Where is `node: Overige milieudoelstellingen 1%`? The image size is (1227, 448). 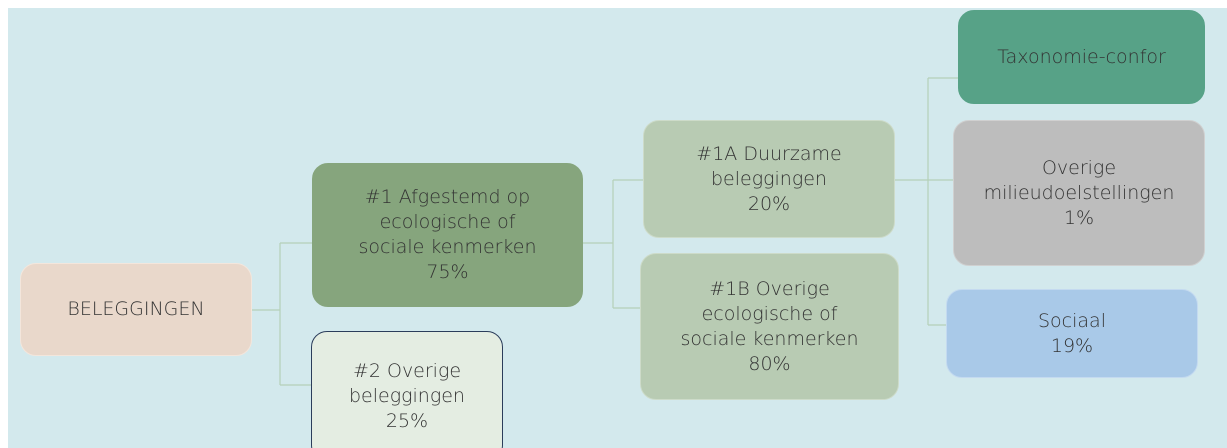 node: Overige milieudoelstellingen 1% is located at coordinates (1079, 193).